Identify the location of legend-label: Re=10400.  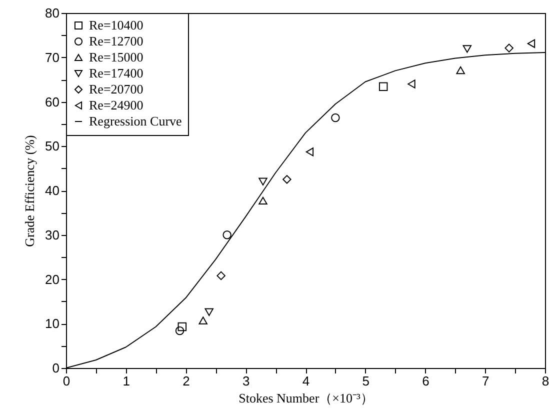
(116, 25).